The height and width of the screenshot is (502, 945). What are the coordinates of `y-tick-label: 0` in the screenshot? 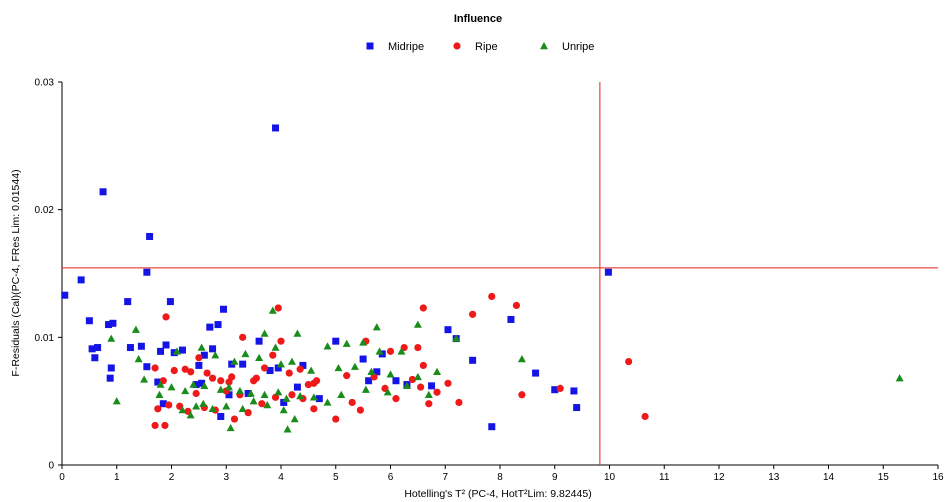 It's located at (51, 466).